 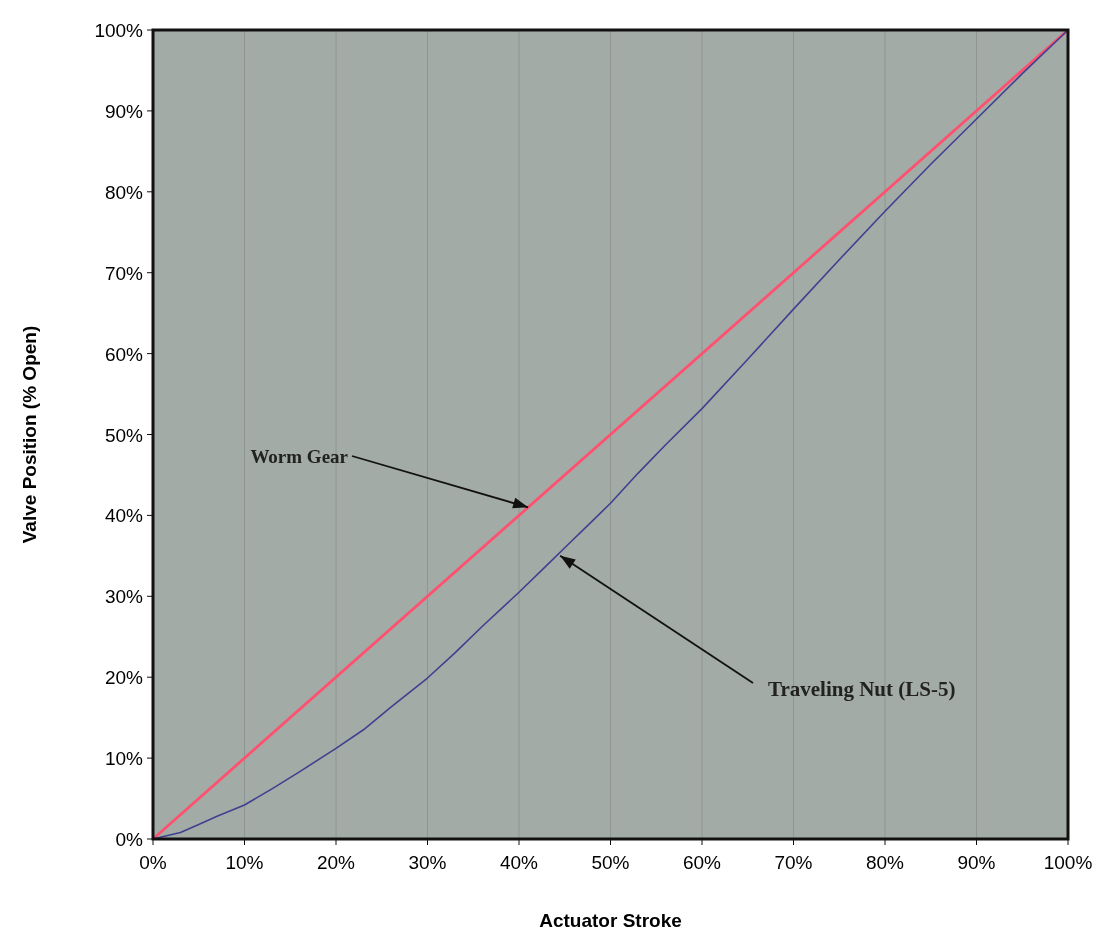 I want to click on y-tick-label: 0%, so click(x=129, y=839).